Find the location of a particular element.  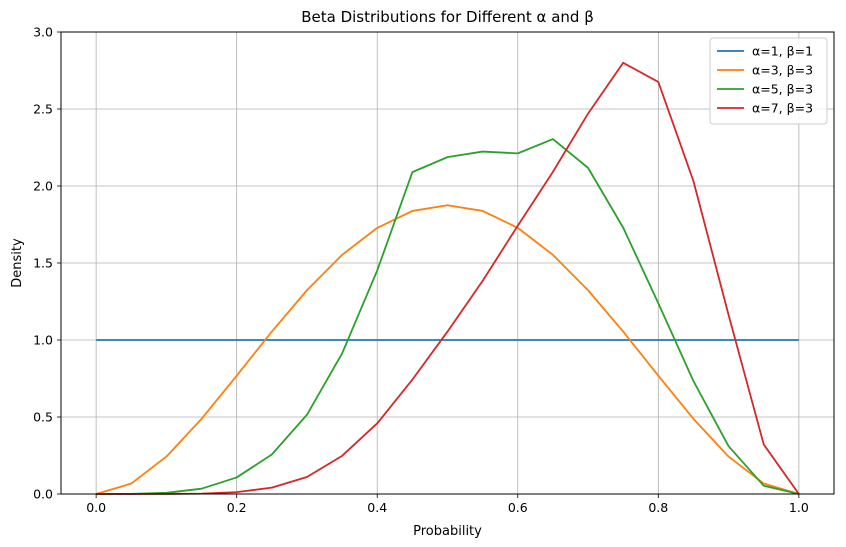

y-tick-label: 2.5 is located at coordinates (43, 109).